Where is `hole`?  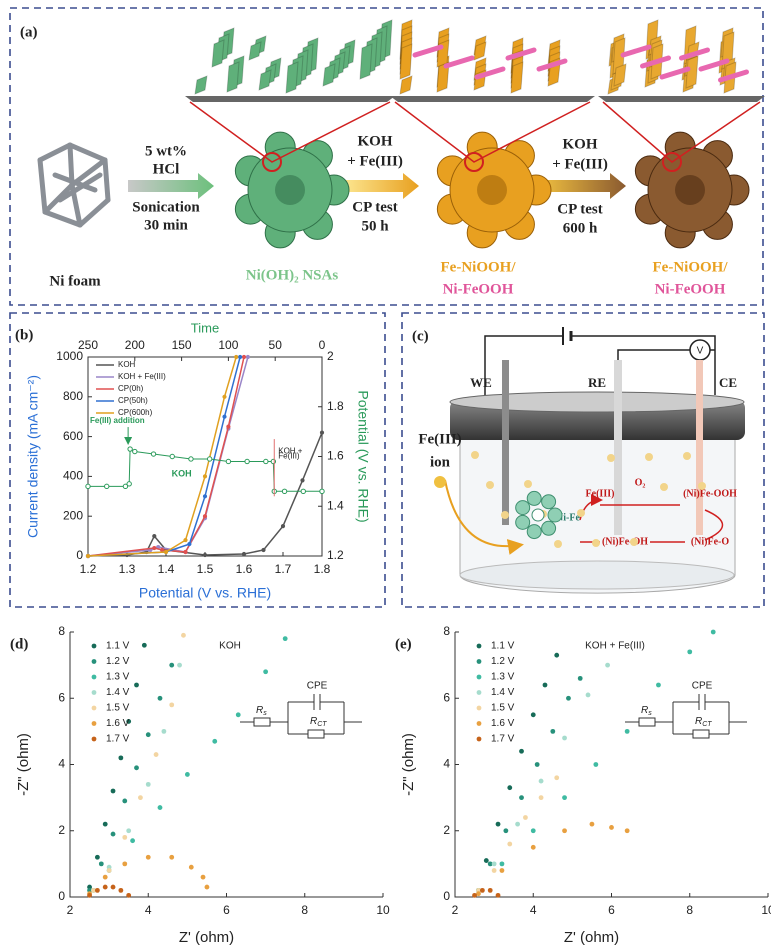
hole is located at coordinates (690, 190).